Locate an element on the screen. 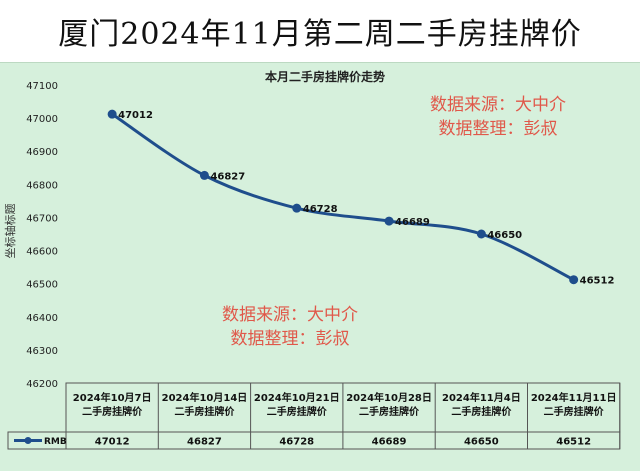 The height and width of the screenshot is (471, 640). y-tick-label: 47100 is located at coordinates (42, 86).